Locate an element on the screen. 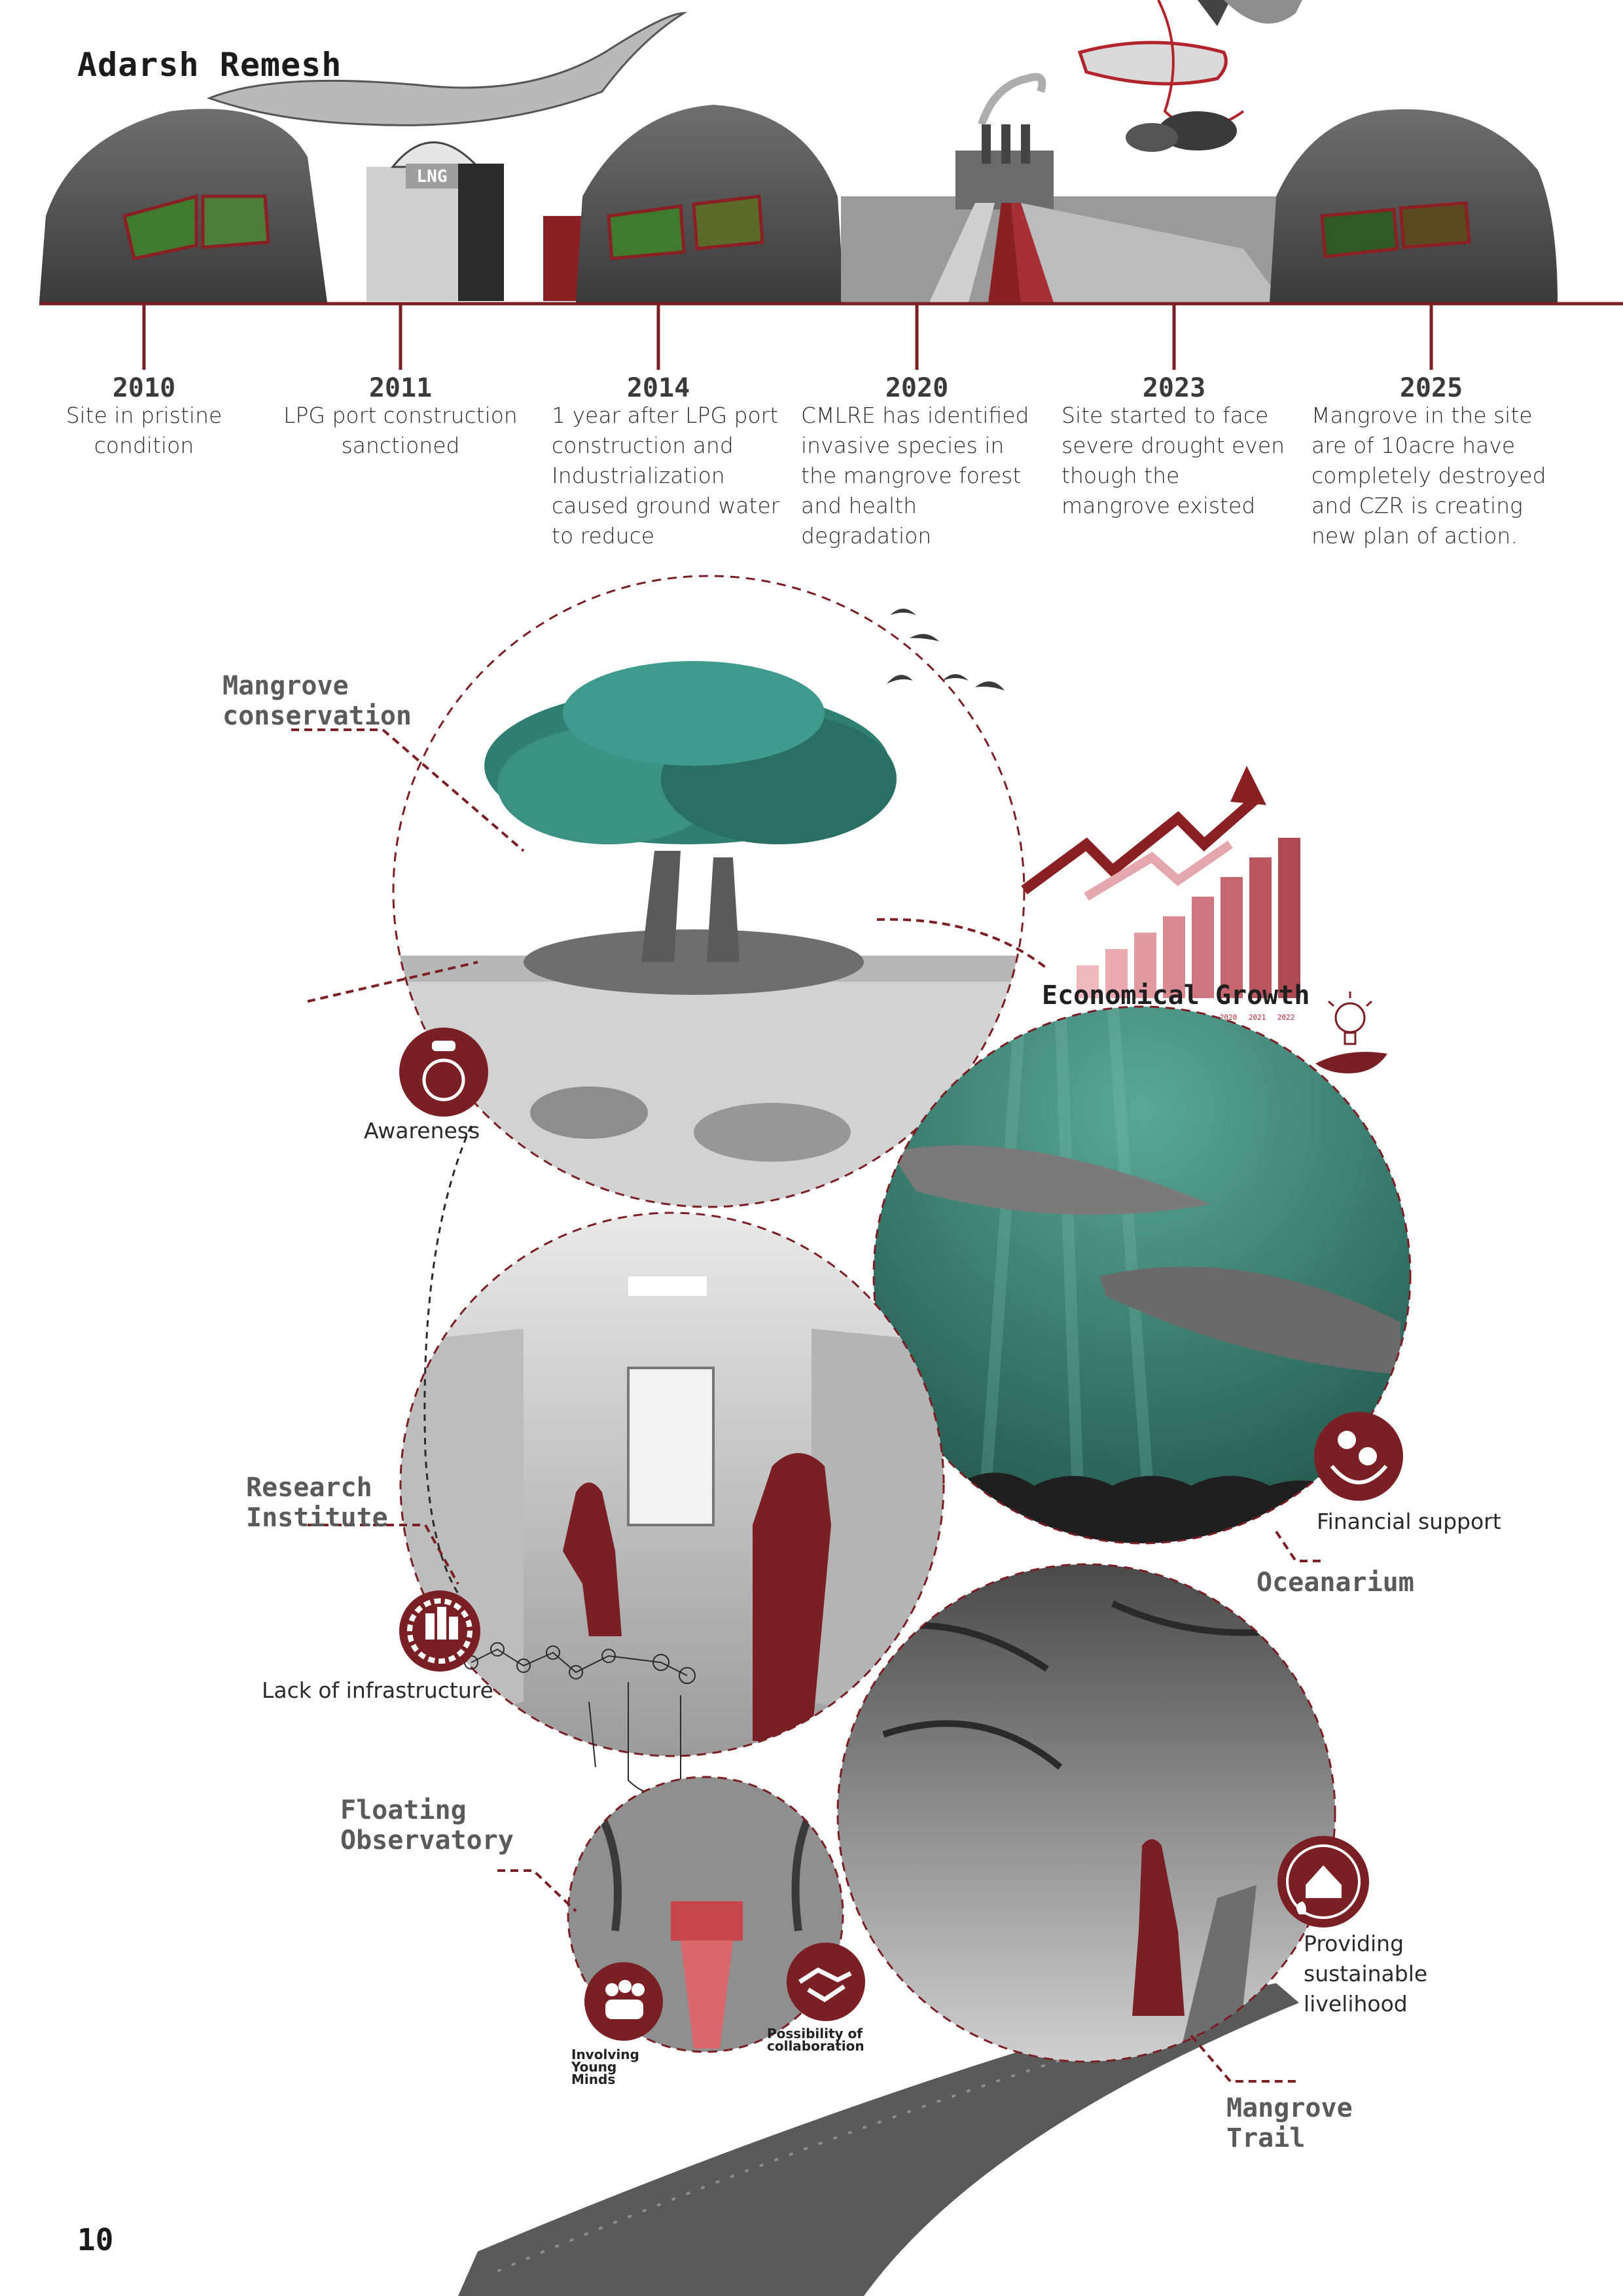 This screenshot has height=2296, width=1623. page-number: 10 is located at coordinates (95, 2239).